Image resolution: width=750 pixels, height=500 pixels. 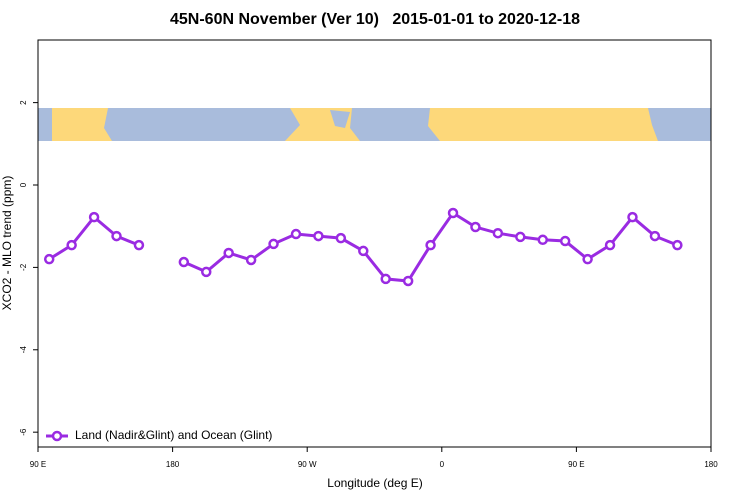 What do you see at coordinates (23, 432) in the screenshot?
I see `y-tick-label: -6` at bounding box center [23, 432].